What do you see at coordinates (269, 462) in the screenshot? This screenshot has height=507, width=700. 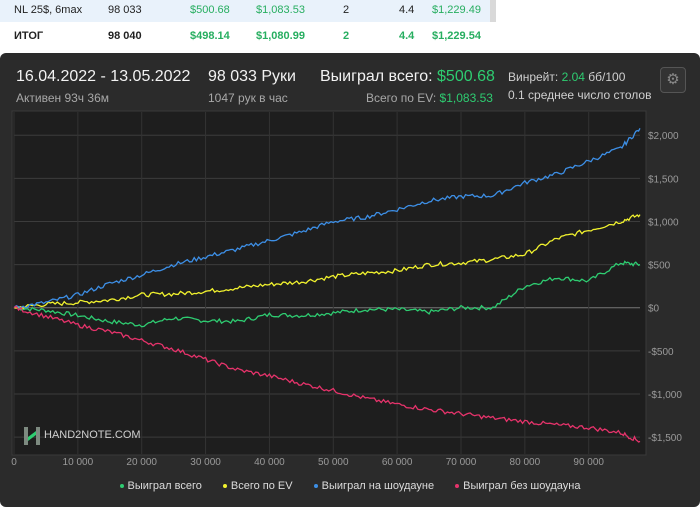 I see `x-tick-label: 40 000` at bounding box center [269, 462].